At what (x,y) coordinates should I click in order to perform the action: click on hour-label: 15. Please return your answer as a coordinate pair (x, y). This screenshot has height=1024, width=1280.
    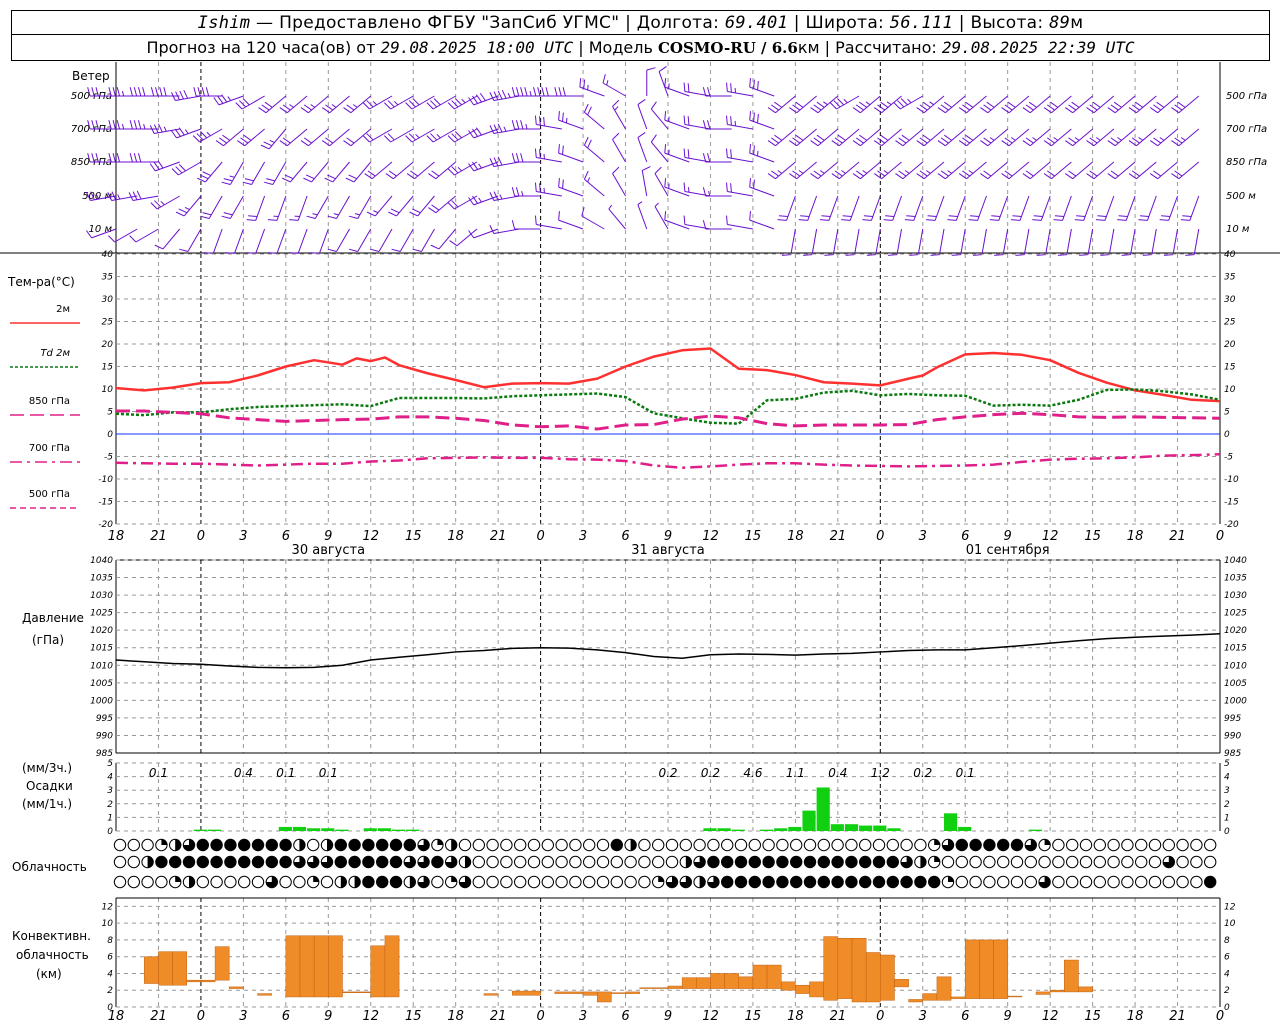
    Looking at the image, I should click on (753, 536).